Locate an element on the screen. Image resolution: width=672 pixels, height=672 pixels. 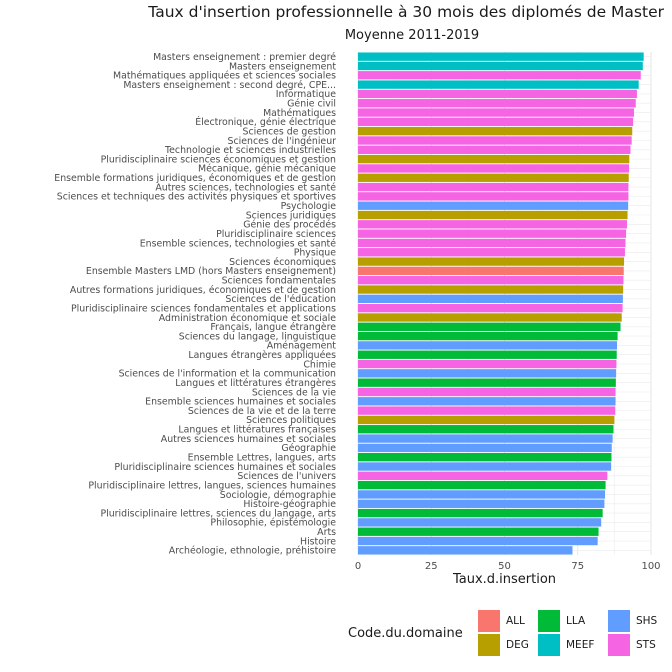
category-label: Génie civil is located at coordinates (311, 104).